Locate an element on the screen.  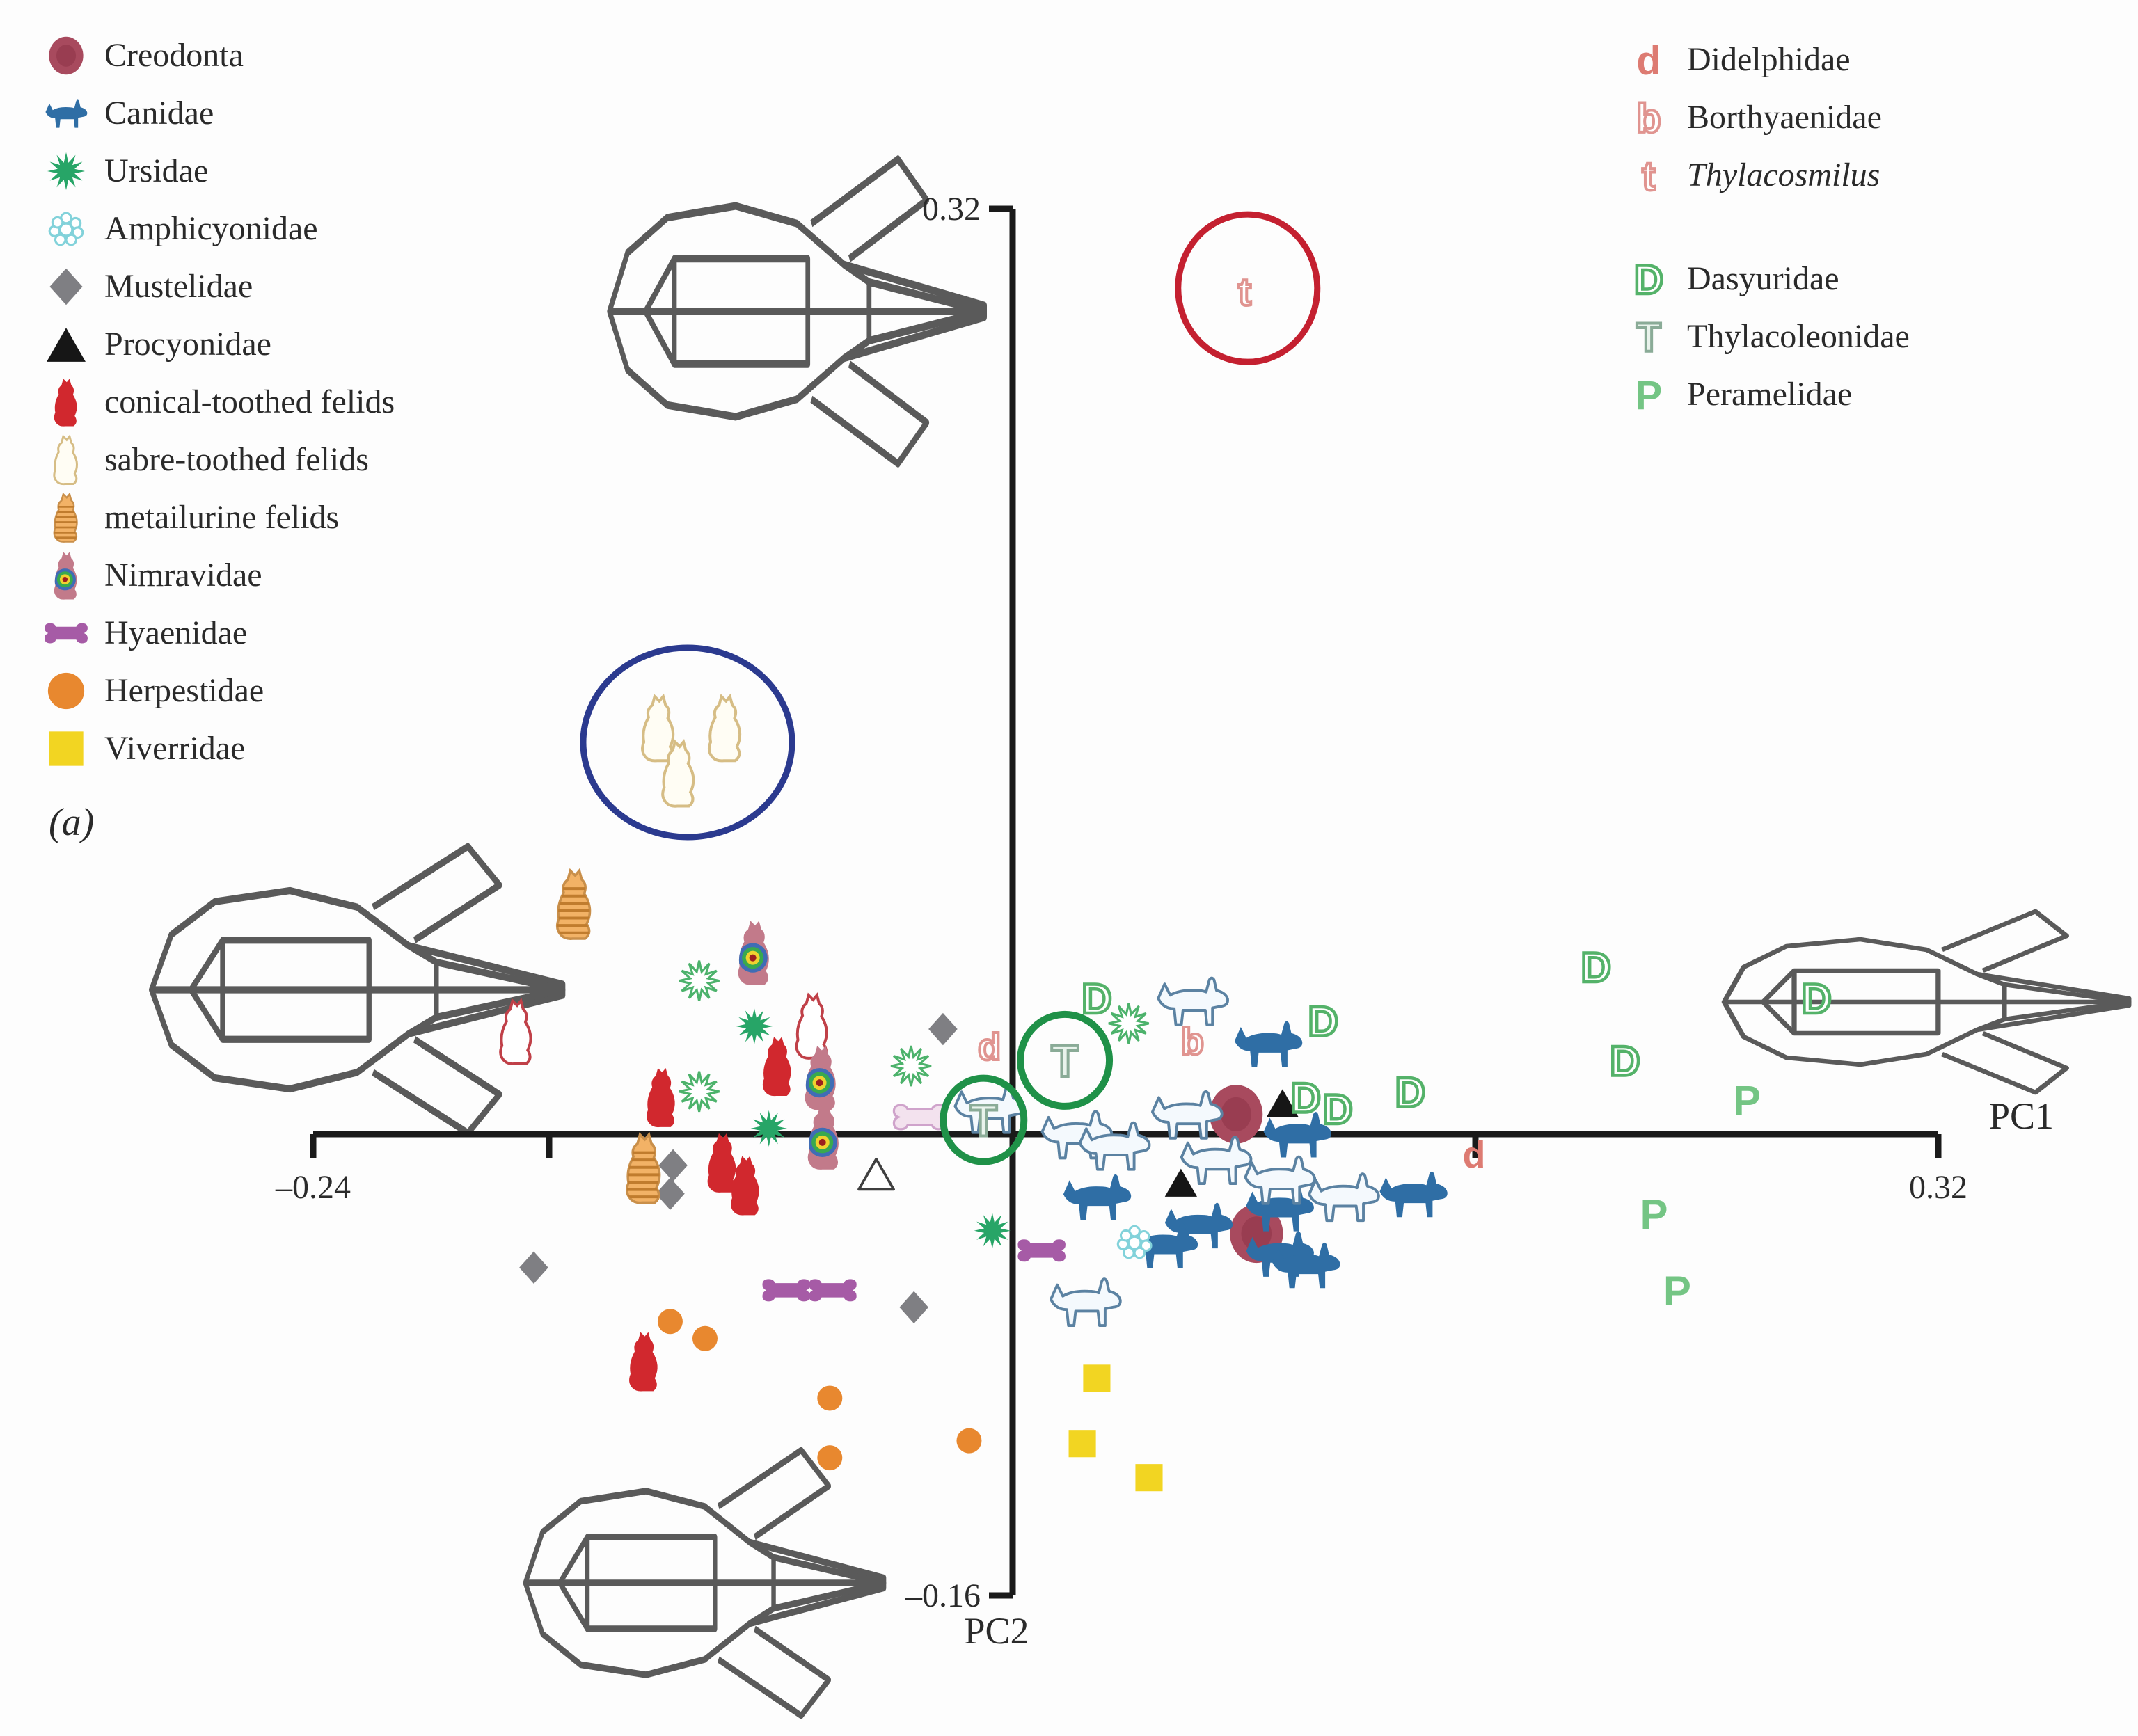
legend-item-herpestidae: Herpestidae is located at coordinates (217, 691).